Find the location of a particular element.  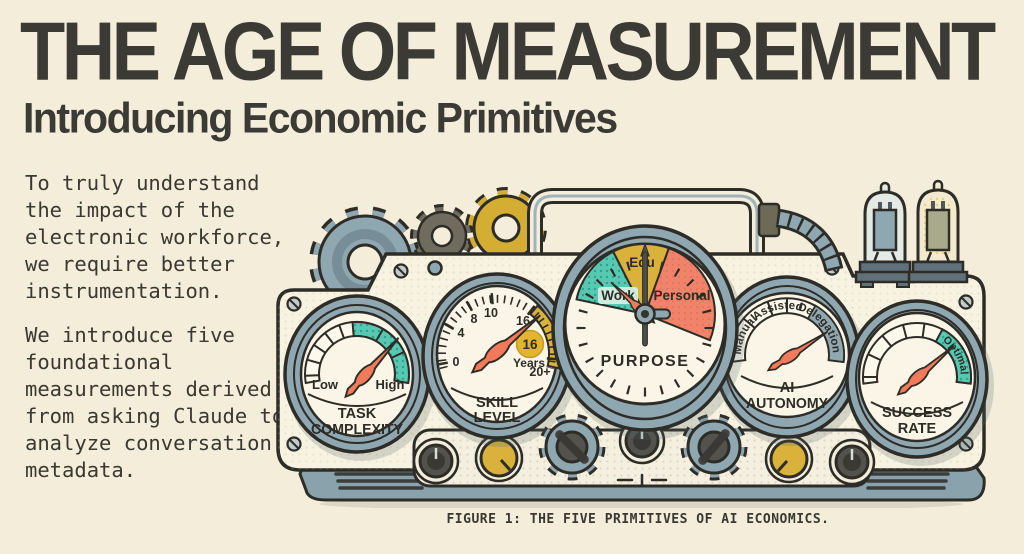

gauge-label: COMPLEXITY is located at coordinates (357, 430).